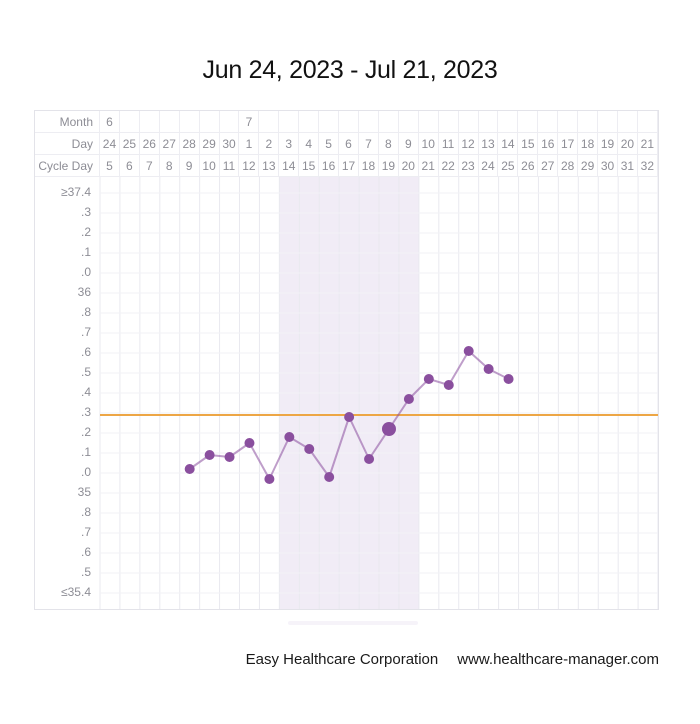  Describe the element at coordinates (349, 166) in the screenshot. I see `cycle-day-cell: 17` at that location.